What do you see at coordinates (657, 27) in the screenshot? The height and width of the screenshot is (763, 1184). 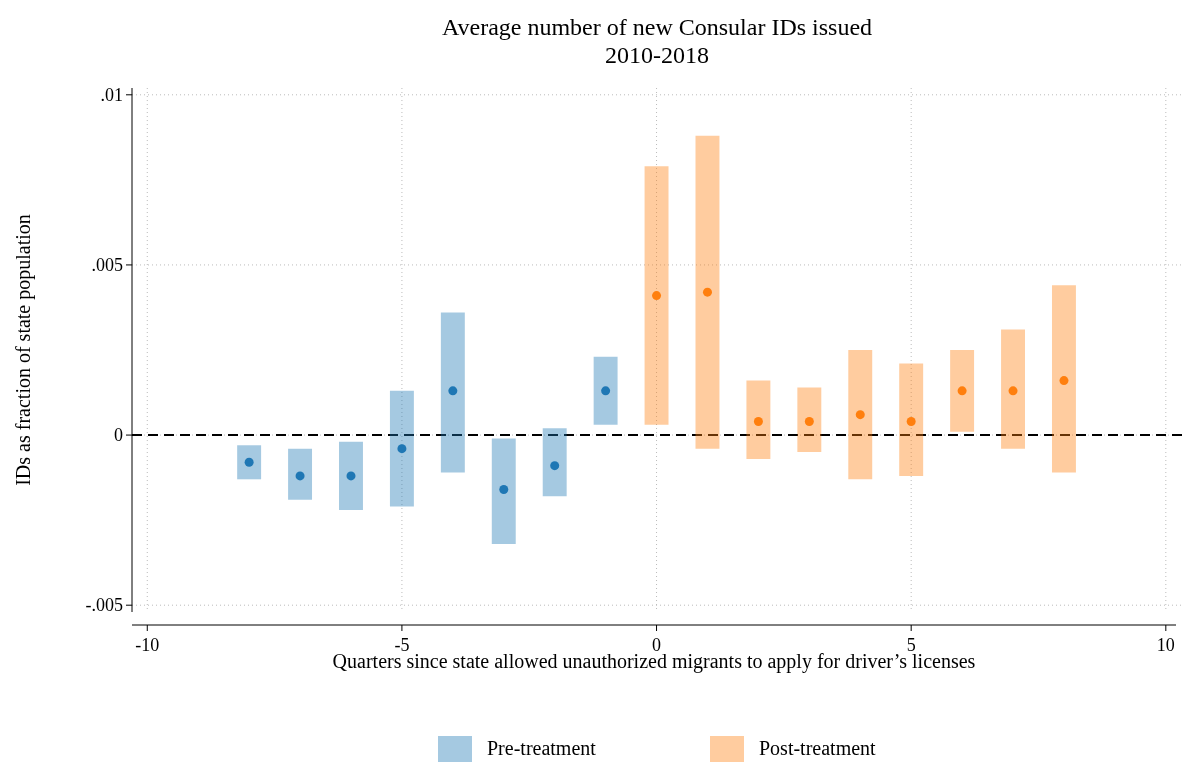 I see `chart-title: Average number of new Consular IDs issued` at bounding box center [657, 27].